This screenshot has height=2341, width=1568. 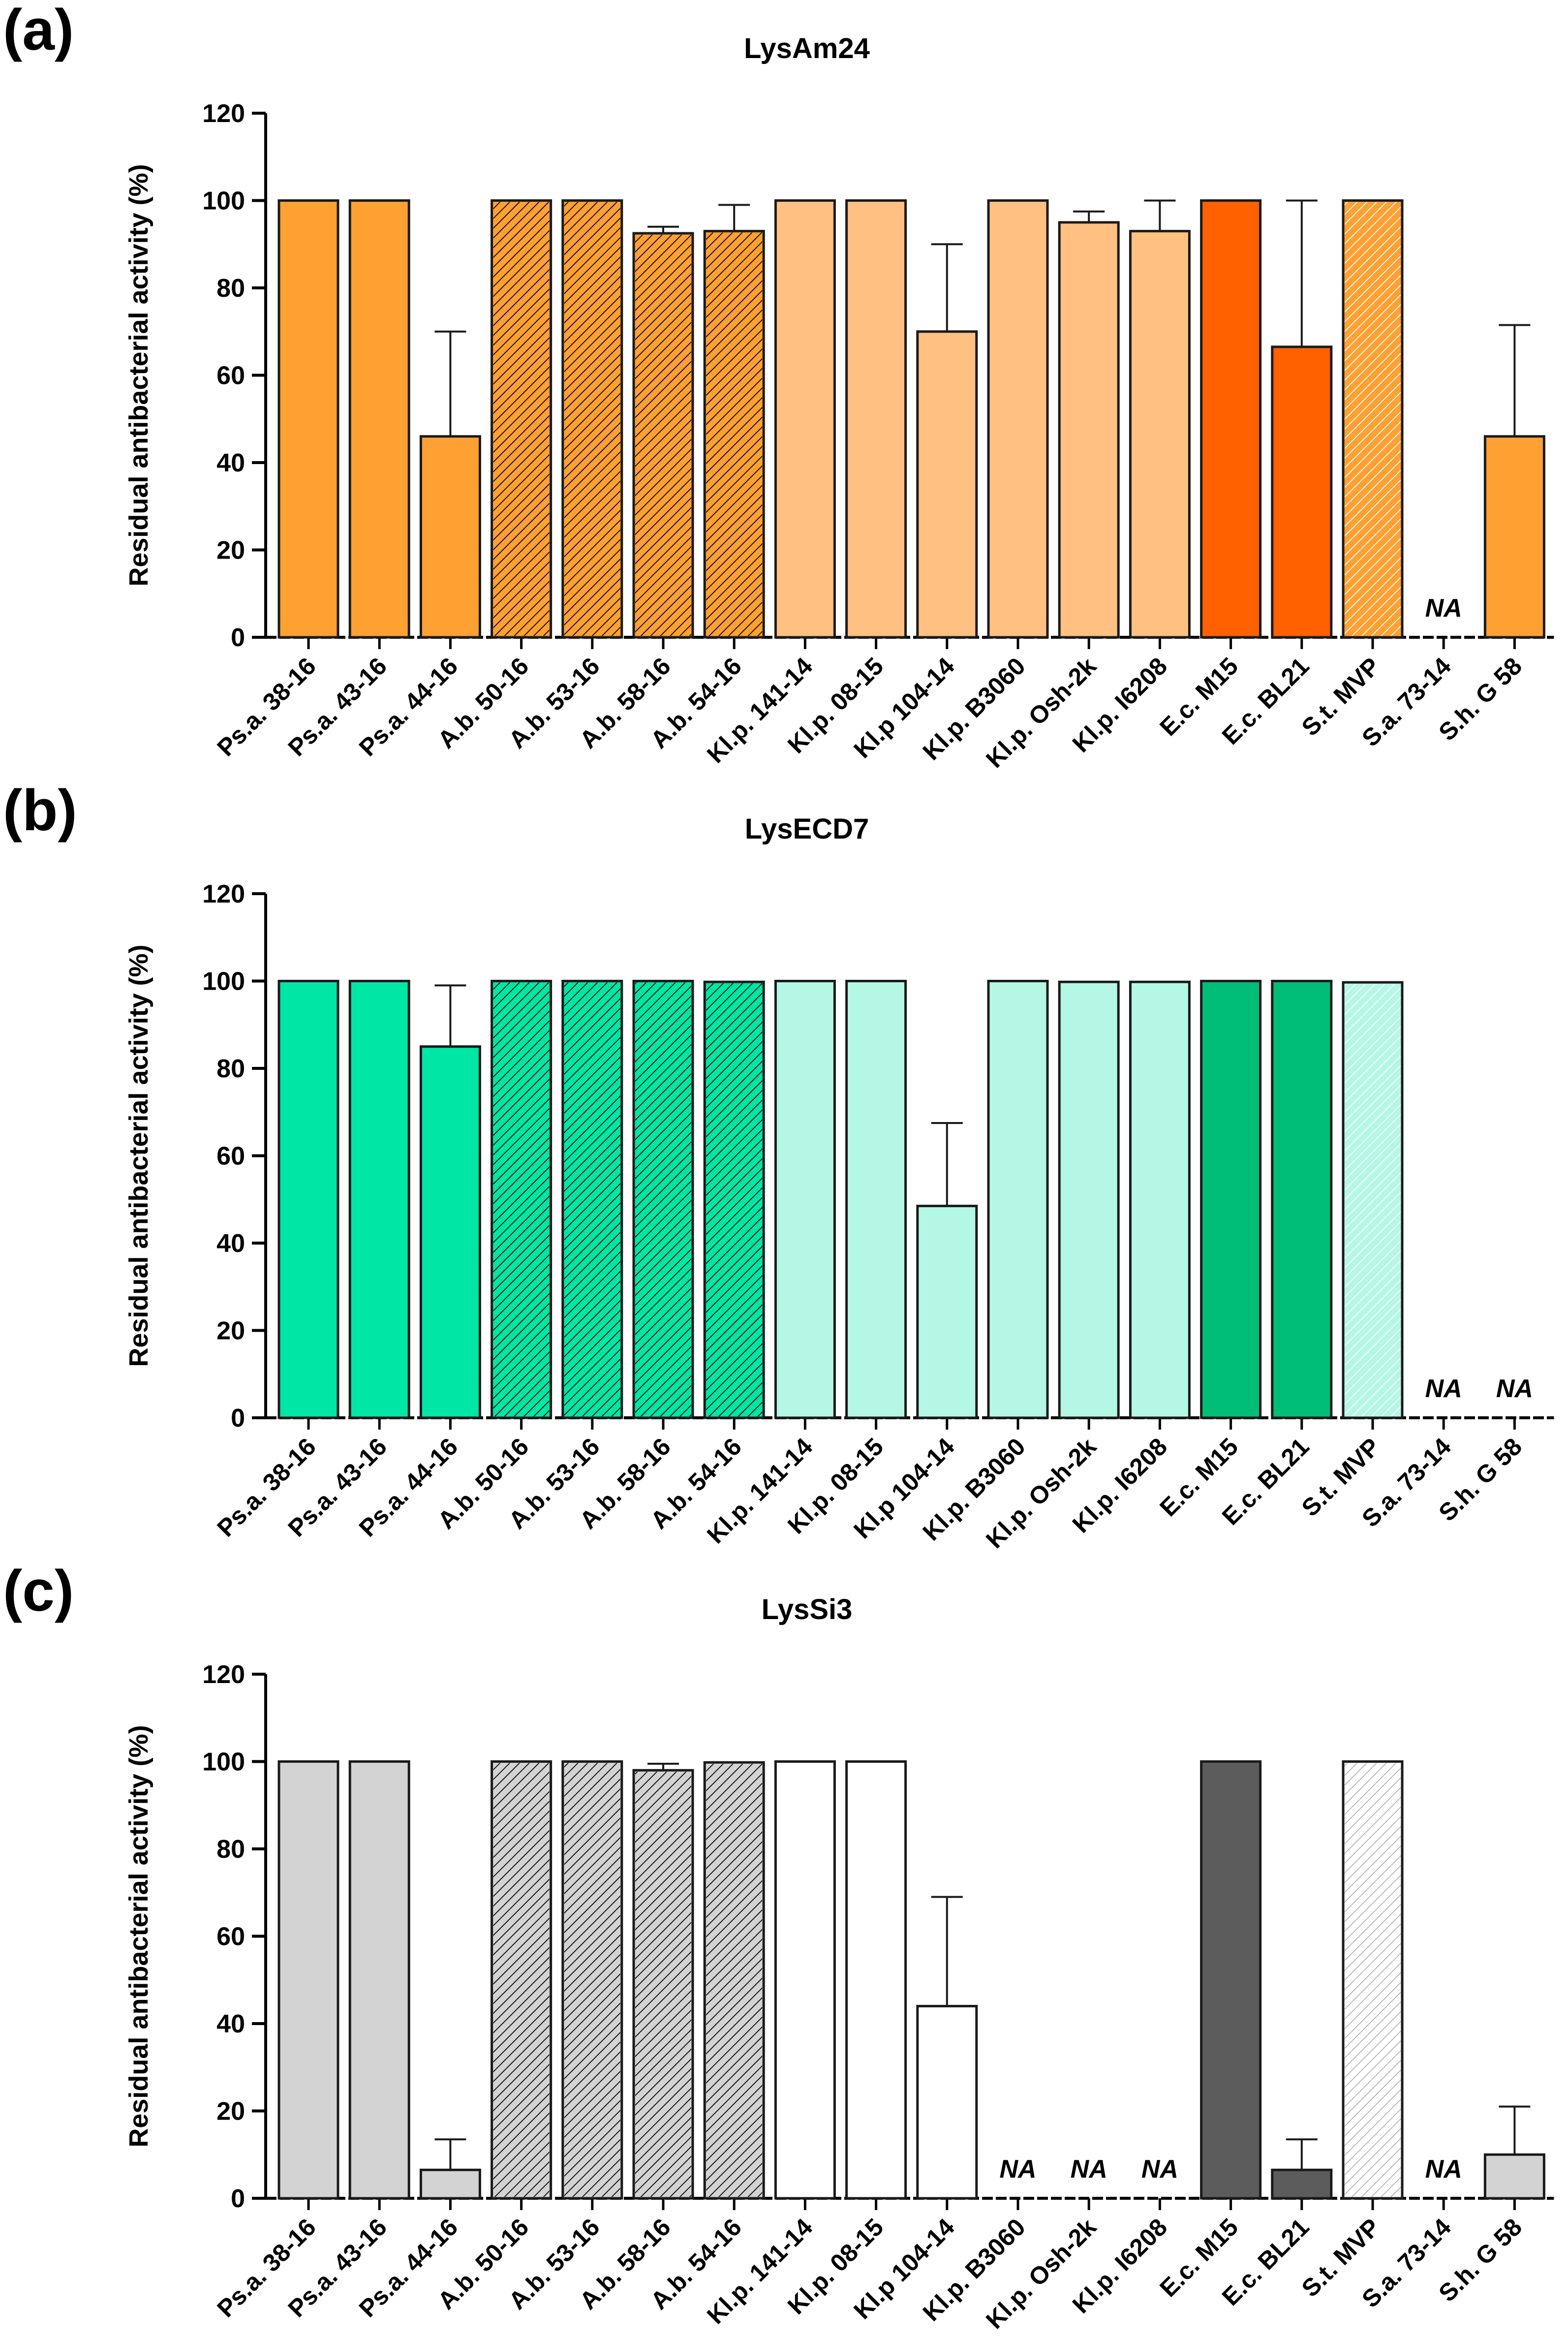 I want to click on chart-title: LysSi3, so click(x=808, y=1609).